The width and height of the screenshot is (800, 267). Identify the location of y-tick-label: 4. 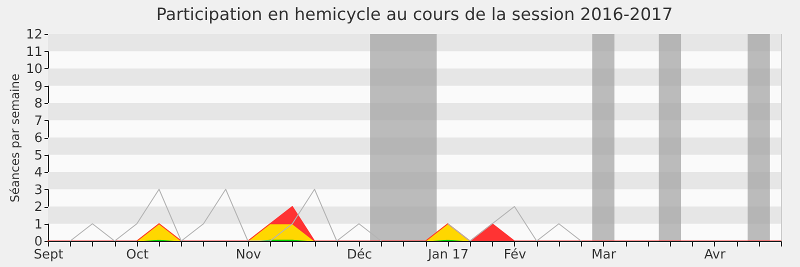
(38, 173).